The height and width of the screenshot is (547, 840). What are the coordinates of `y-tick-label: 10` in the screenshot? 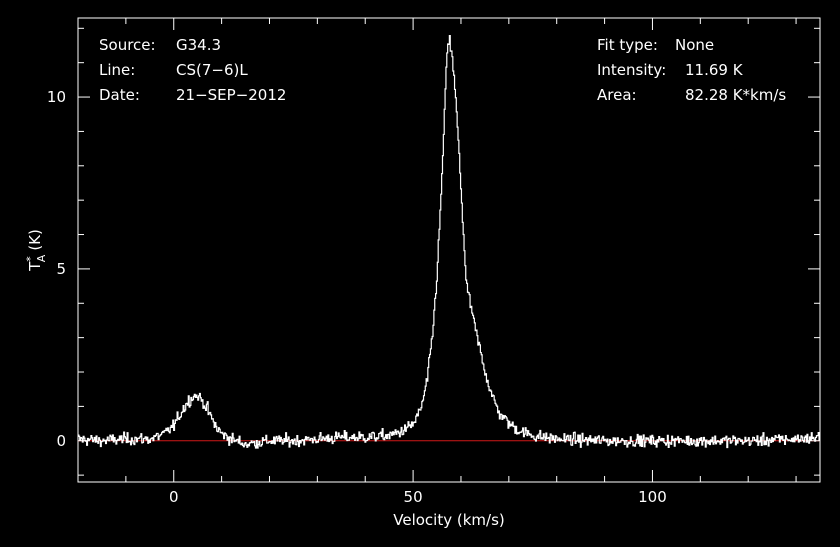 It's located at (56, 97).